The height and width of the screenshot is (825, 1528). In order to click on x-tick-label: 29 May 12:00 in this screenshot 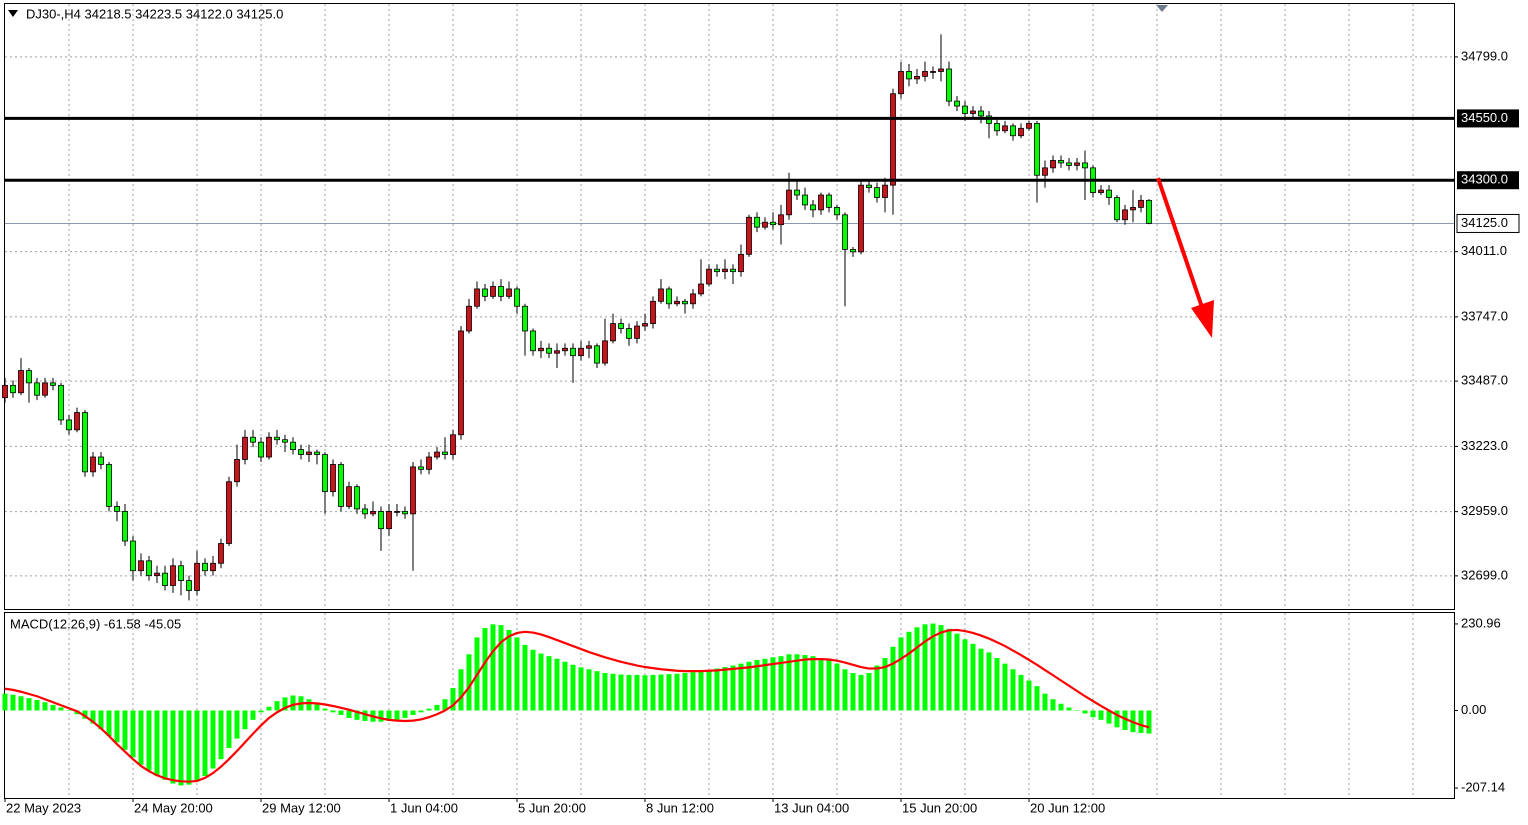, I will do `click(301, 807)`.